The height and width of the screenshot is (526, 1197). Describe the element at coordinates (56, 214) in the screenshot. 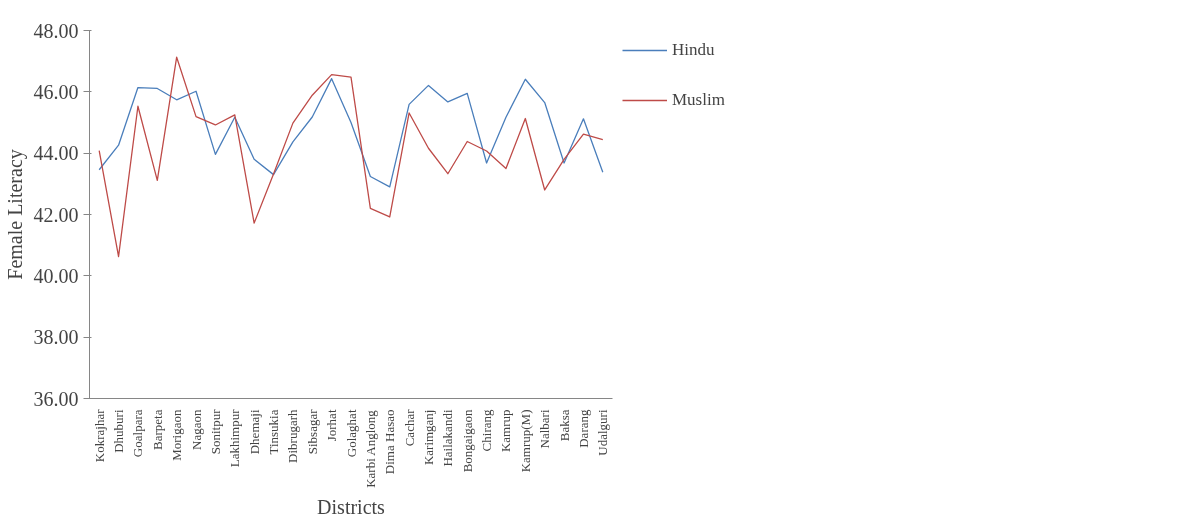

I see `y-tick-label: 42.00` at that location.